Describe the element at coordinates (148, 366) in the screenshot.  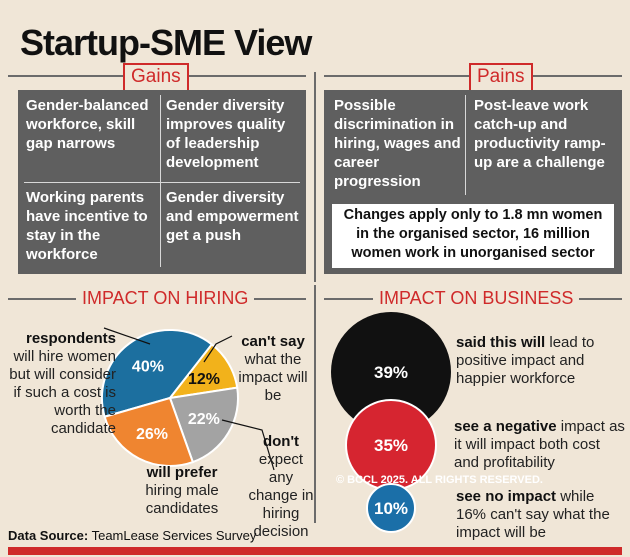
I see `pie-label-1: 40%` at that location.